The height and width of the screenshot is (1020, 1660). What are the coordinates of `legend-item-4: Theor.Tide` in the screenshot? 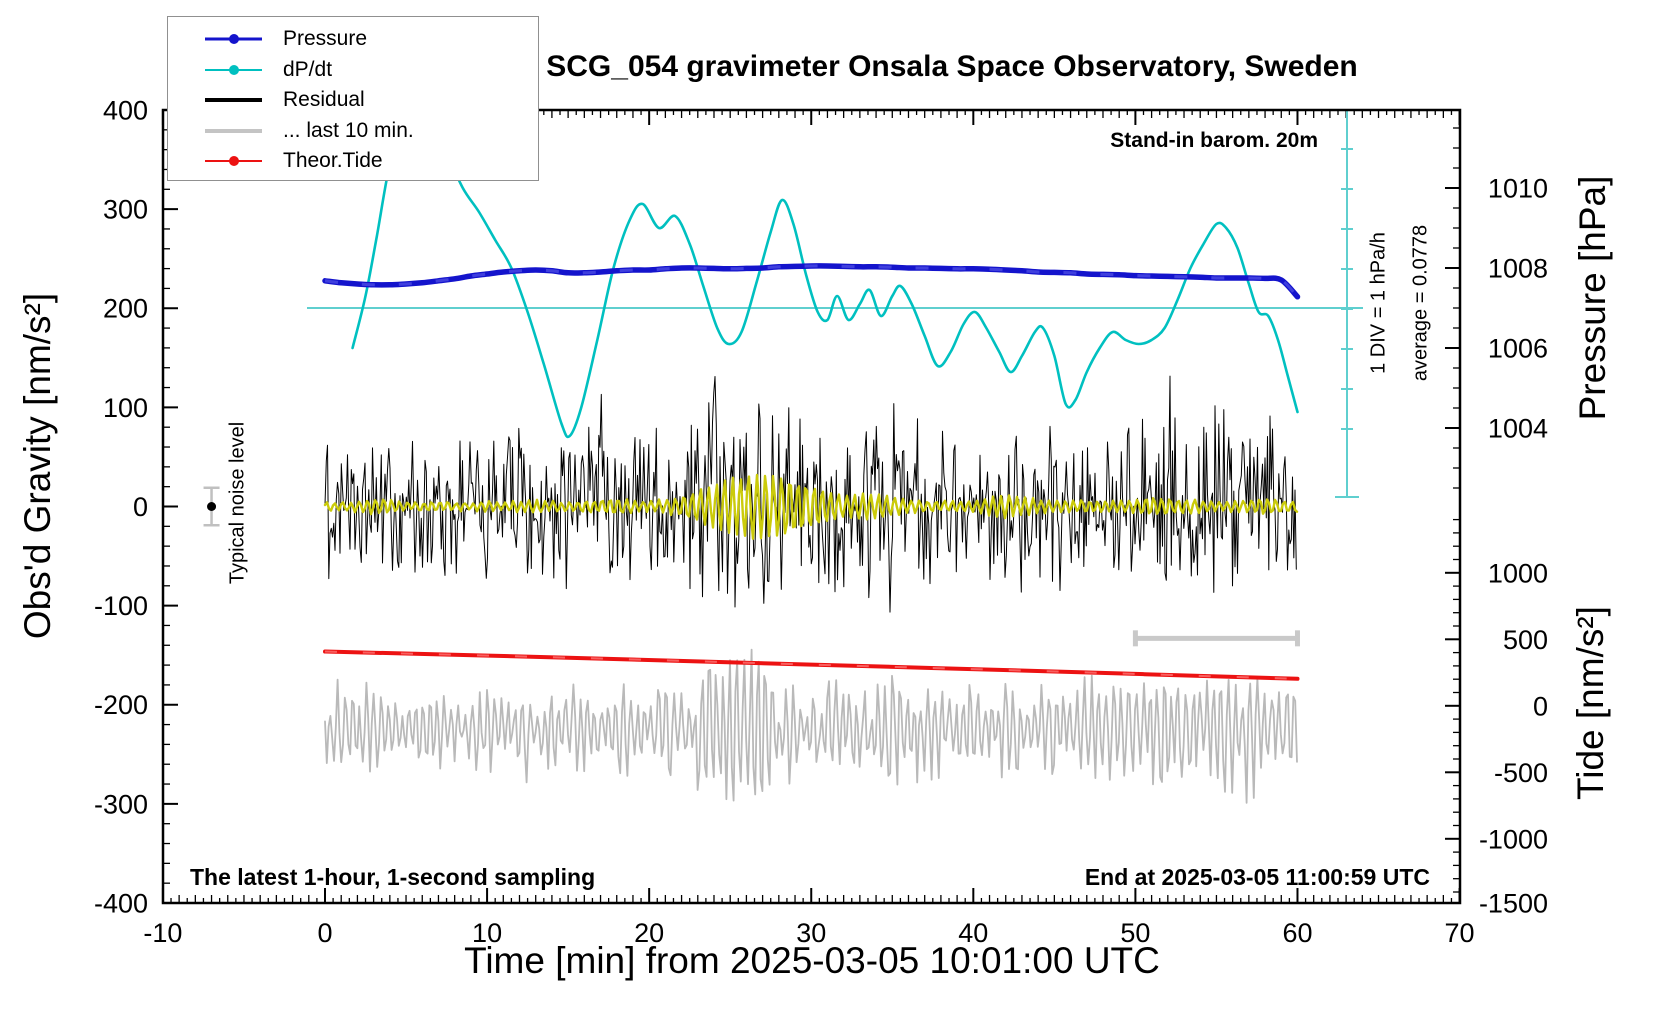 It's located at (353, 161).